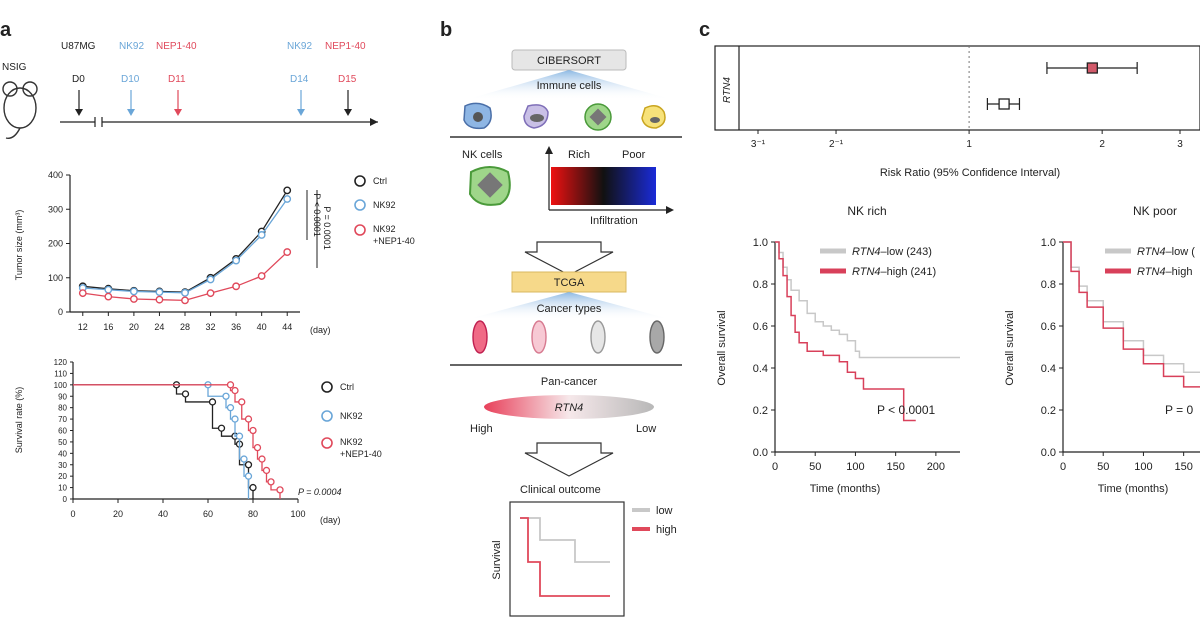 This screenshot has height=630, width=1200. What do you see at coordinates (78, 46) in the screenshot?
I see `cell-line-label: U87MG` at bounding box center [78, 46].